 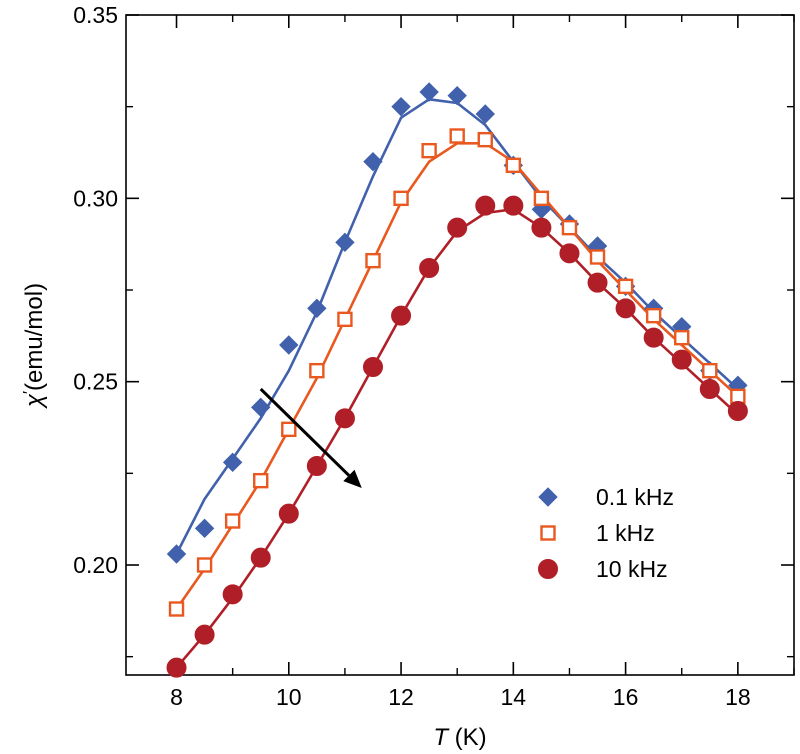 What do you see at coordinates (95, 565) in the screenshot?
I see `y-tick-label: 0.20` at bounding box center [95, 565].